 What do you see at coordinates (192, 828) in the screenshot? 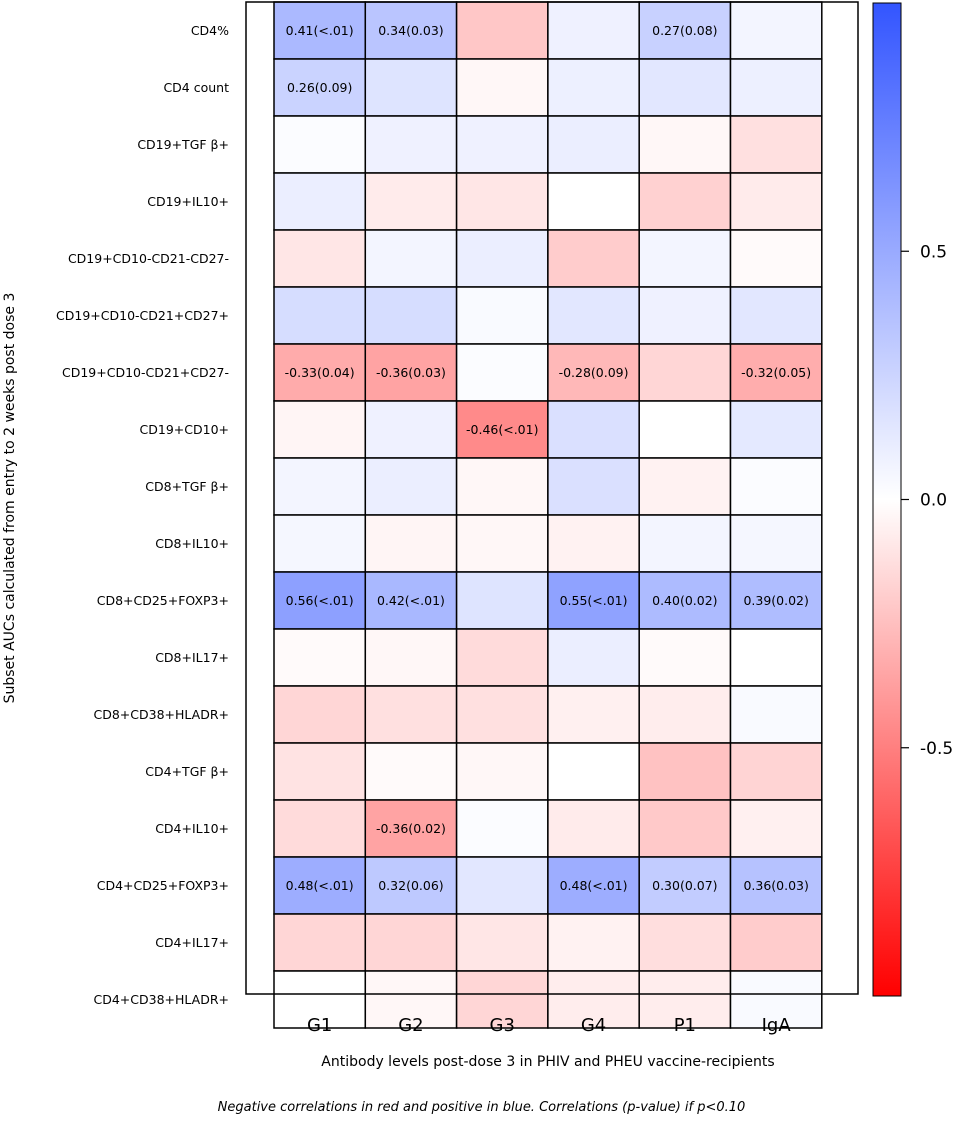
I see `row-label: CD4+IL10+` at bounding box center [192, 828].